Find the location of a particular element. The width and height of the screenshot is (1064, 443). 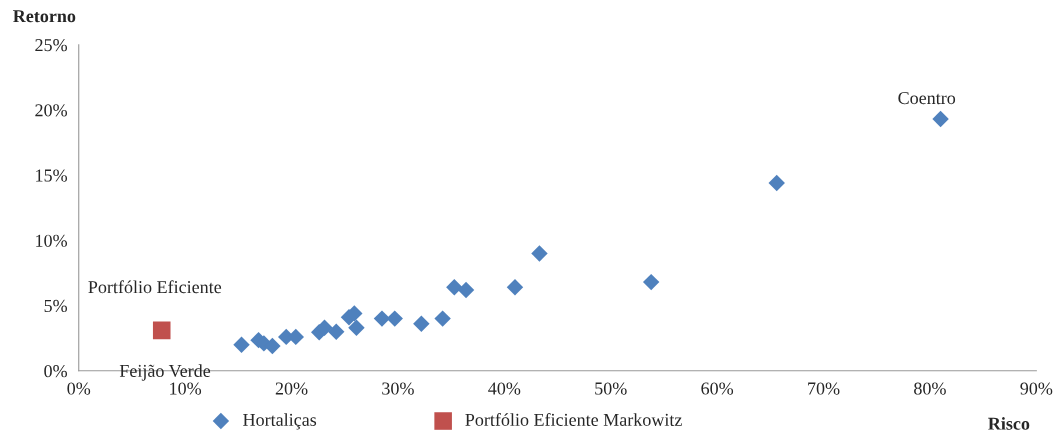

legend-label: Portfólio Eficiente Markowitz is located at coordinates (573, 419).